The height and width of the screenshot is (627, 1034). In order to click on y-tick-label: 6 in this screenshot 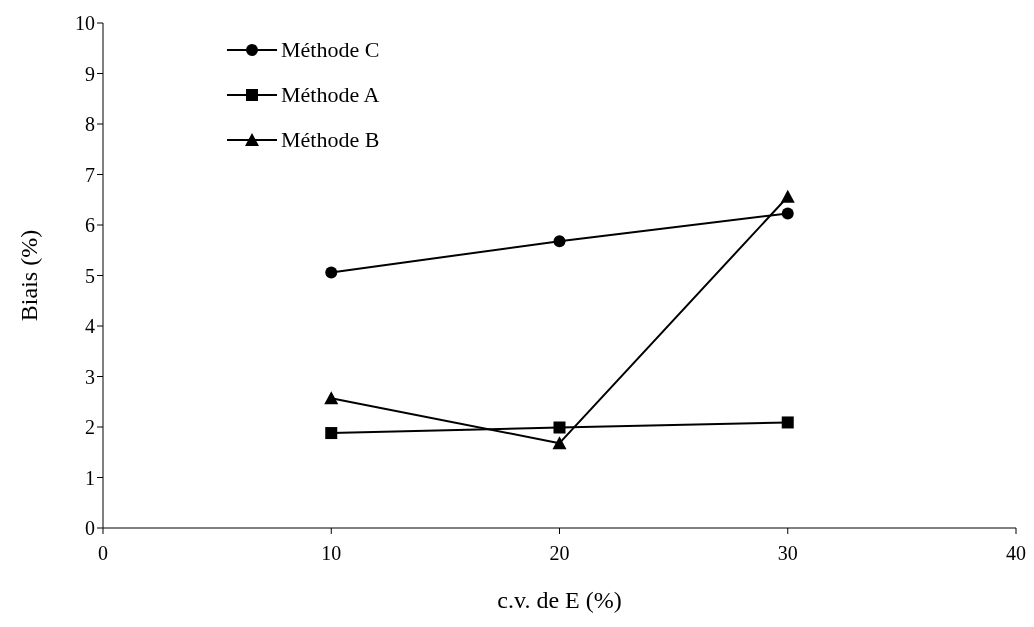, I will do `click(90, 225)`.